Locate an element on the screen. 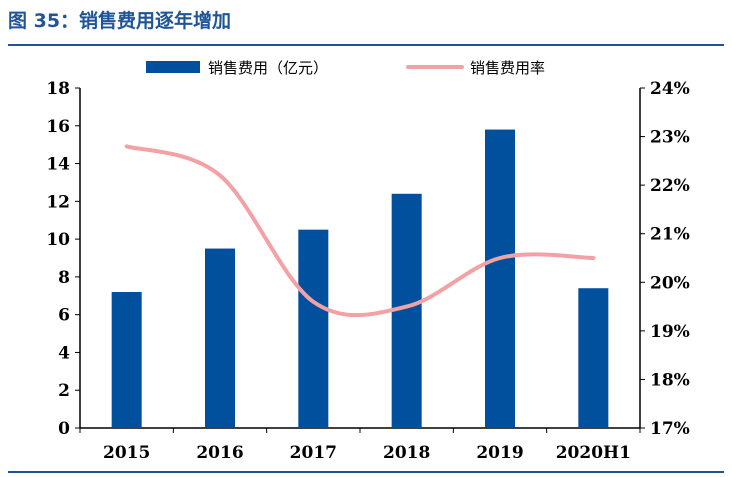 Image resolution: width=732 pixels, height=477 pixels. left-y-tick-label: 6 is located at coordinates (64, 316).